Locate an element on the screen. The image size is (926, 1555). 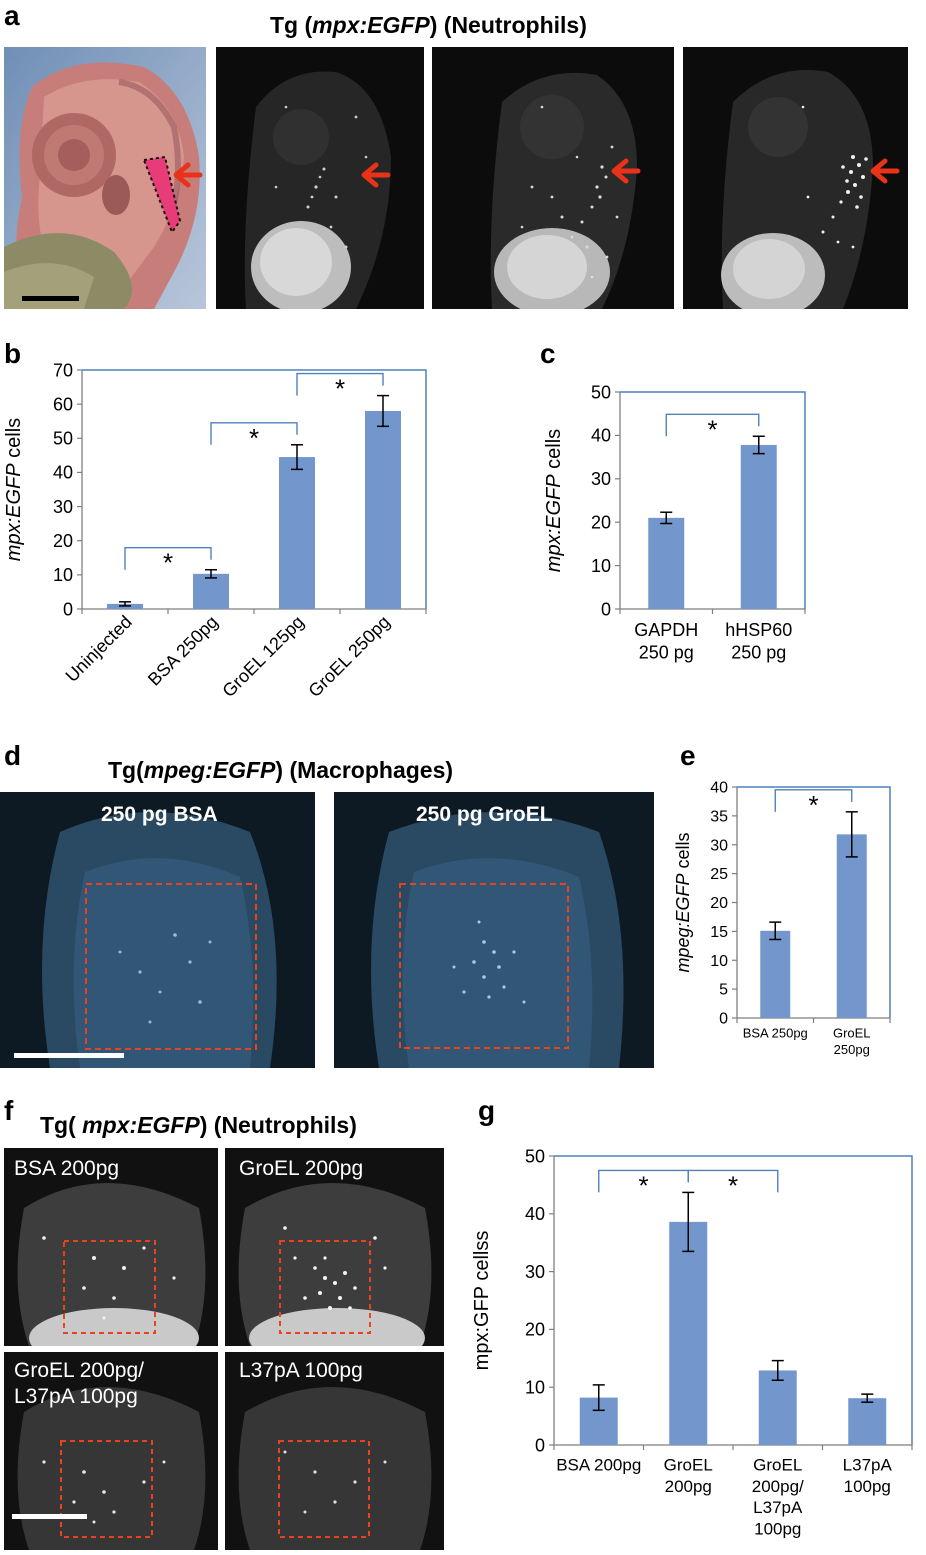
category-label: GAPDH is located at coordinates (666, 630).